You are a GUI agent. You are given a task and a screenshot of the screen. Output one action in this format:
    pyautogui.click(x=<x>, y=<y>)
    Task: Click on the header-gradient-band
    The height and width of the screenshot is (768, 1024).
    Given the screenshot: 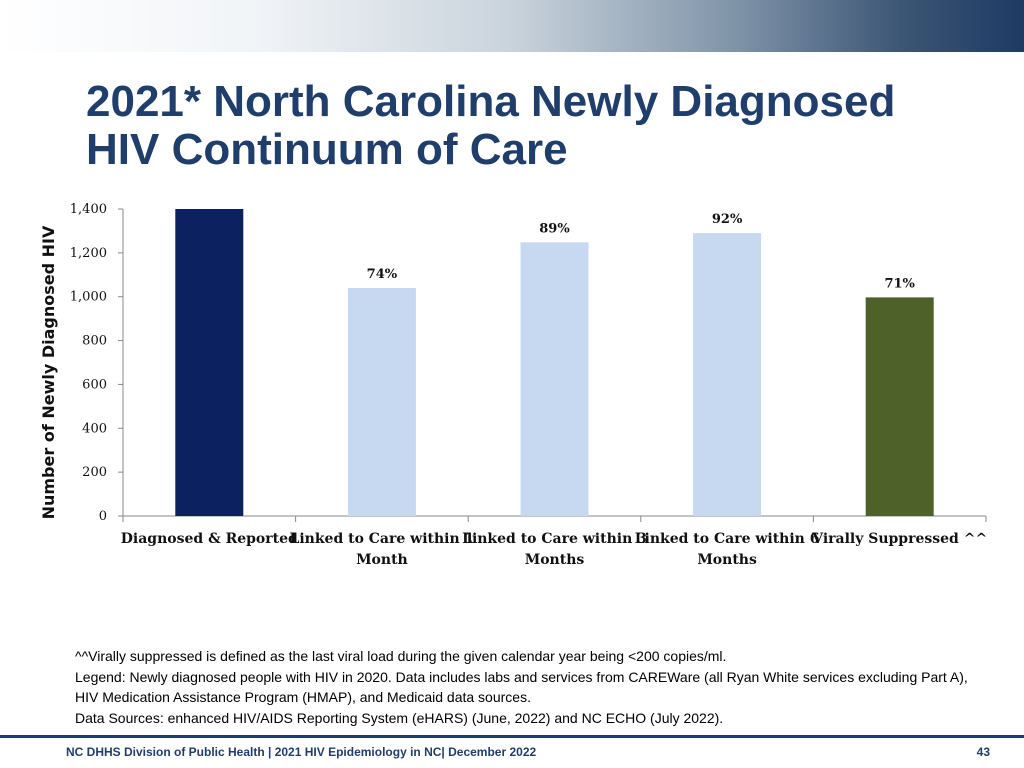 What is the action you would take?
    pyautogui.click(x=512, y=26)
    